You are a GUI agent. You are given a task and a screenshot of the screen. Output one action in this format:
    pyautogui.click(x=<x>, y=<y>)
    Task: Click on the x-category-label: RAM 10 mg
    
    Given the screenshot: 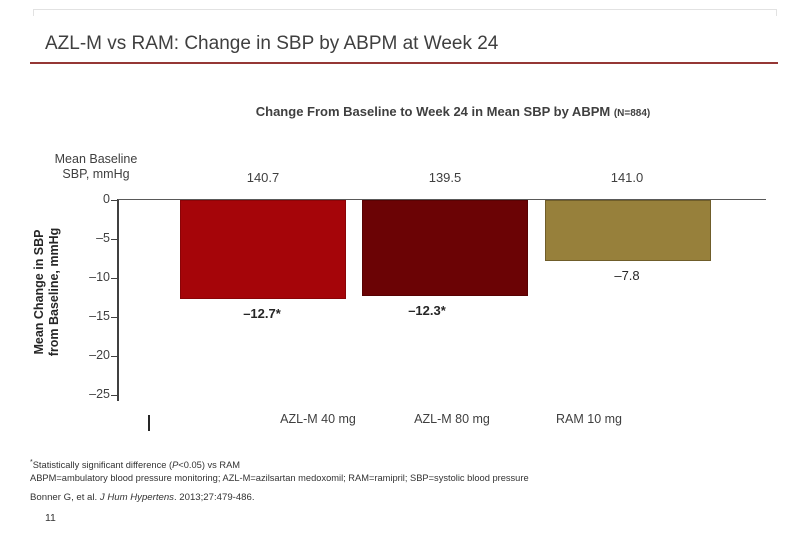 What is the action you would take?
    pyautogui.click(x=589, y=419)
    